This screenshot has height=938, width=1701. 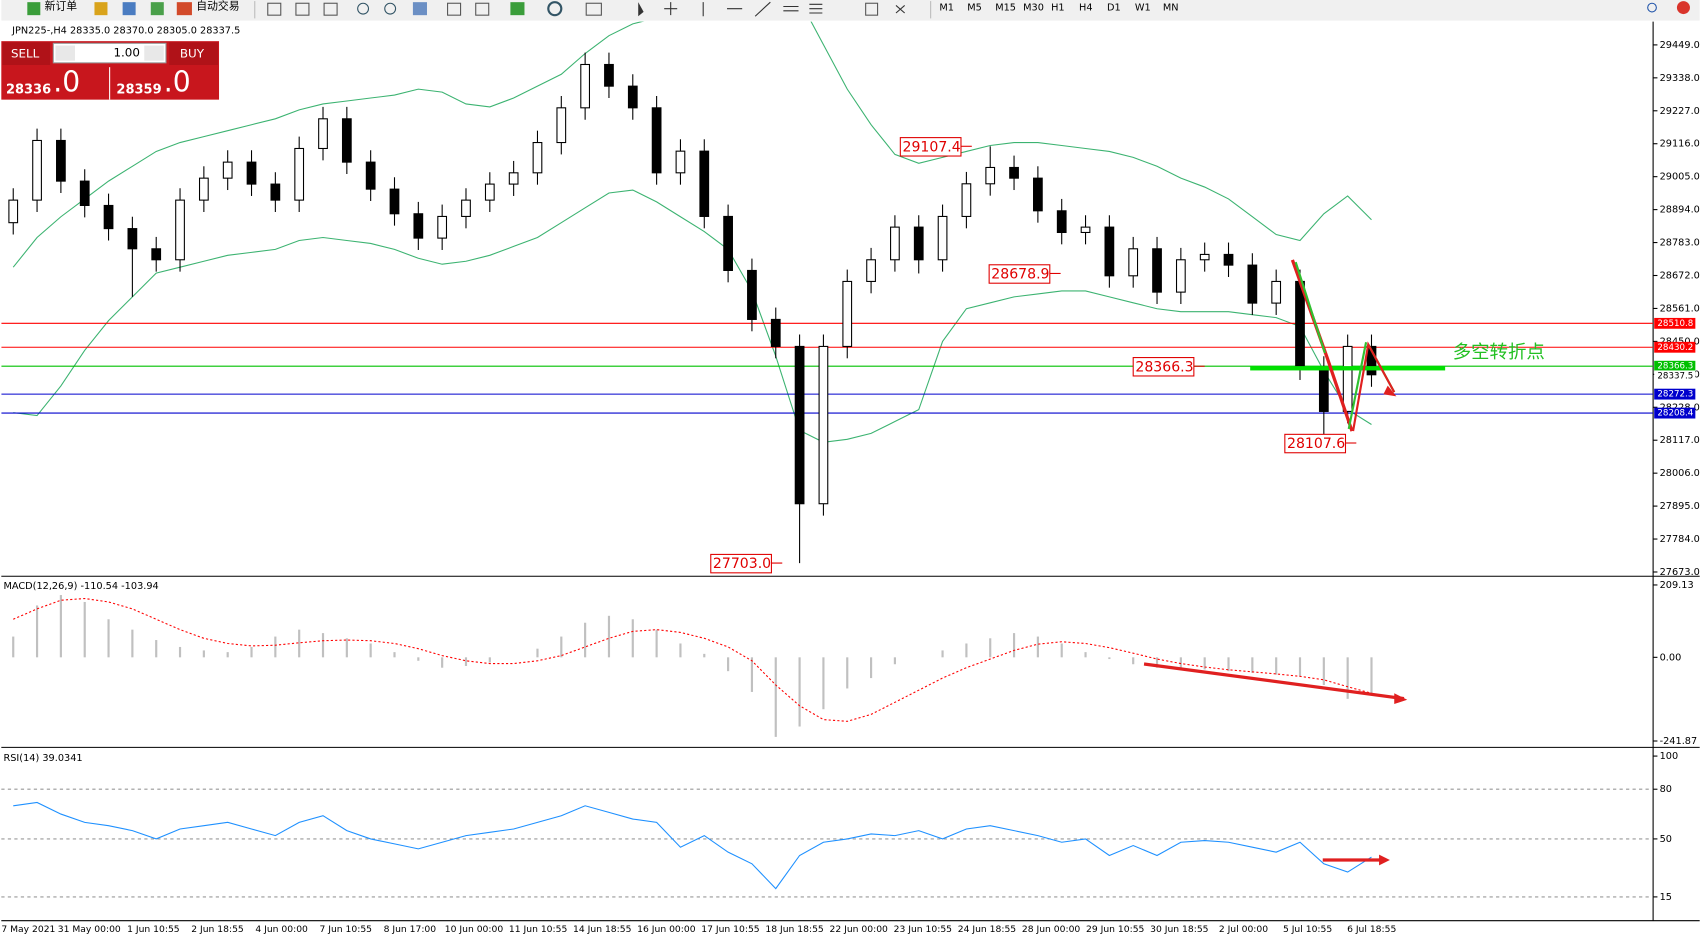 What do you see at coordinates (692, 659) in the screenshot?
I see `signal-line` at bounding box center [692, 659].